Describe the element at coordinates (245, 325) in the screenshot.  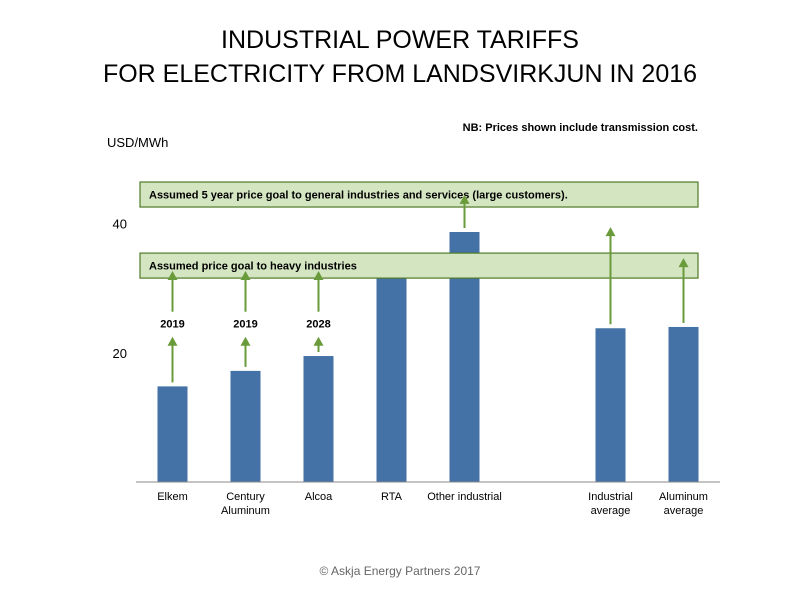
I see `arrow-year-label-1: 2019` at that location.